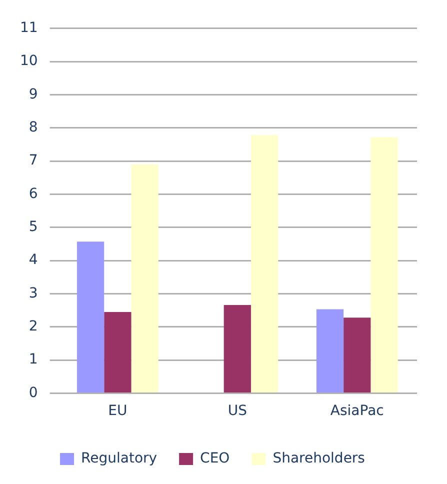 This screenshot has width=447, height=484. I want to click on y-tick-label: 9, so click(33, 94).